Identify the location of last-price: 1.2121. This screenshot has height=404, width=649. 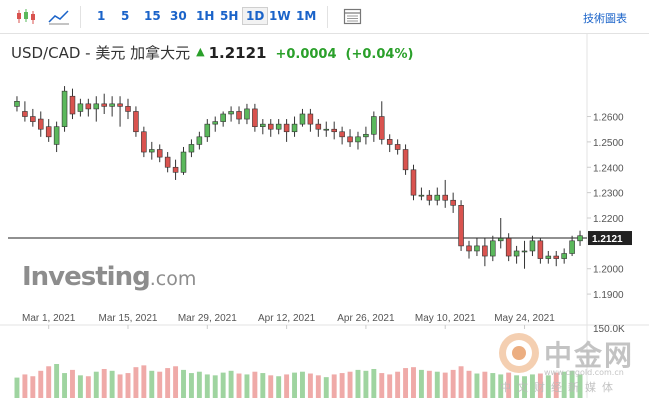
(237, 53).